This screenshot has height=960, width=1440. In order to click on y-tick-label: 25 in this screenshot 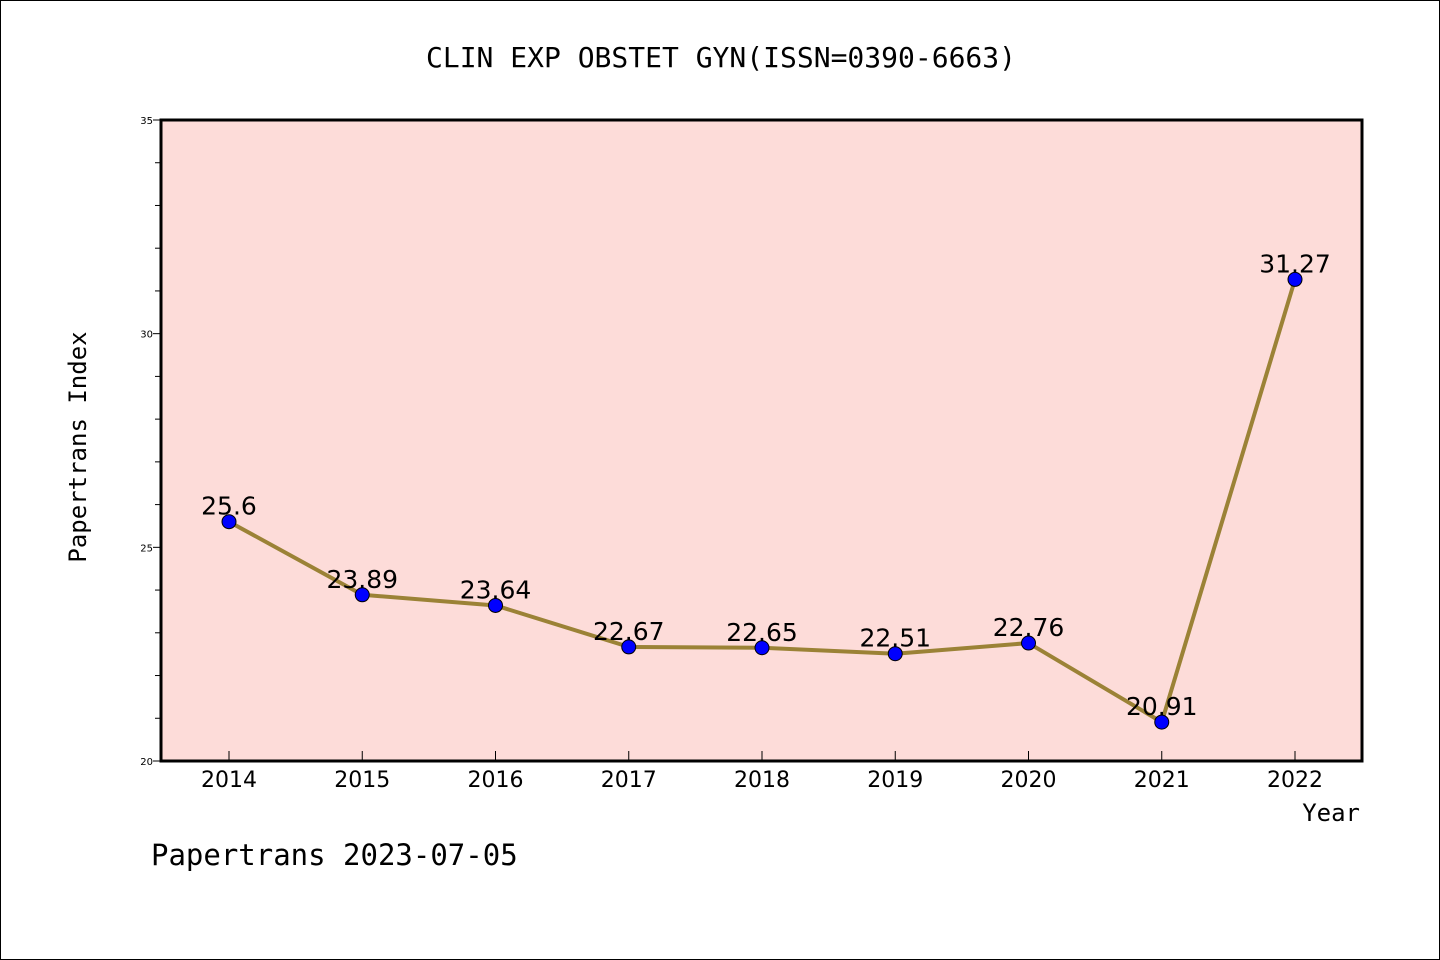, I will do `click(146, 548)`.